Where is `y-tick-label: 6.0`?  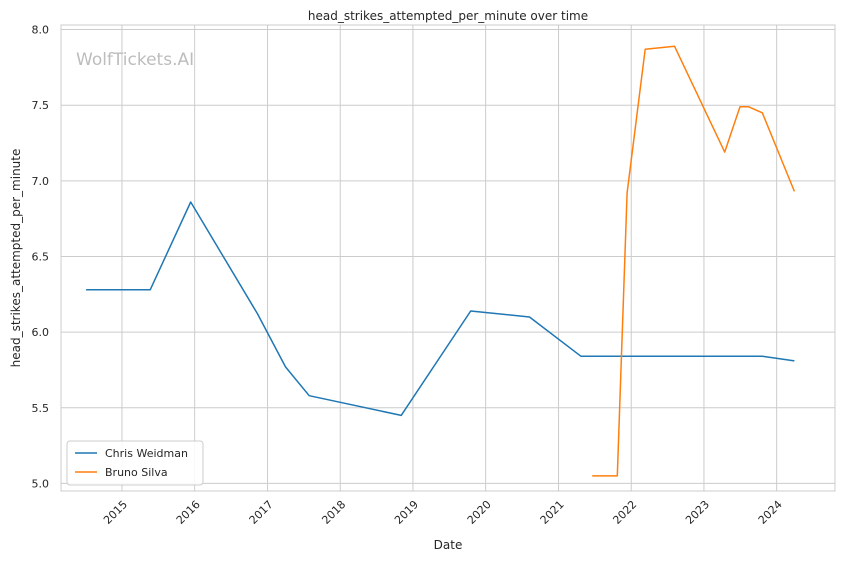 y-tick-label: 6.0 is located at coordinates (41, 332).